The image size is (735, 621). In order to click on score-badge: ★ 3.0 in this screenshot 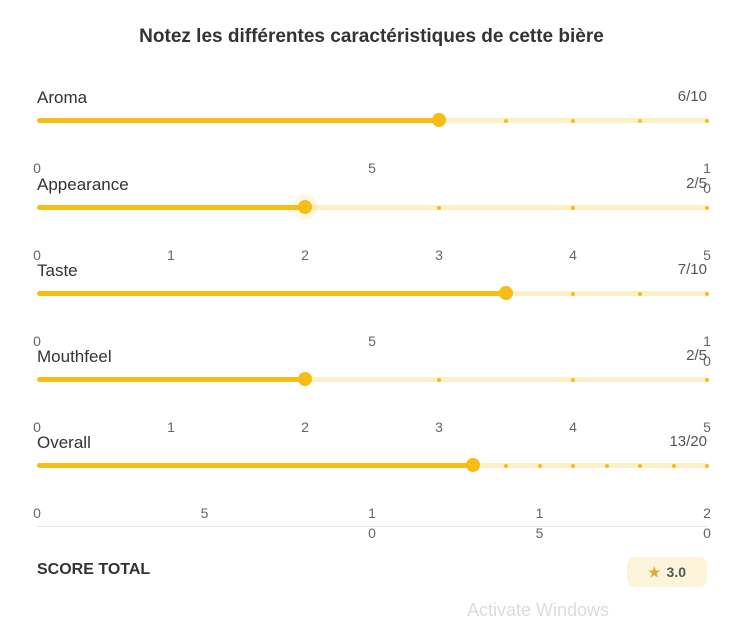, I will do `click(667, 572)`.